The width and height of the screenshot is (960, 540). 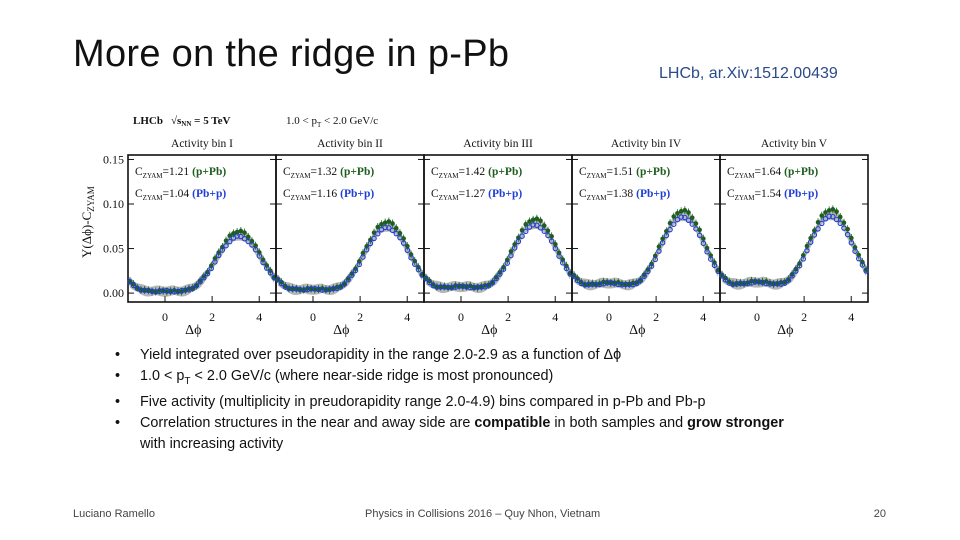 I want to click on footer-author: Luciano Ramello, so click(x=114, y=514).